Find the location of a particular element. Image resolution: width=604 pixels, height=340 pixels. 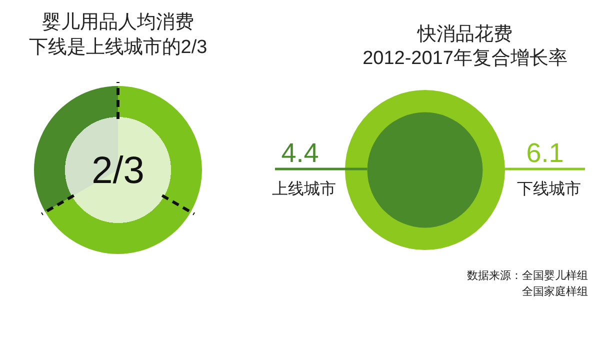

annotation: 数据来源：全国婴儿样组 is located at coordinates (527, 276).